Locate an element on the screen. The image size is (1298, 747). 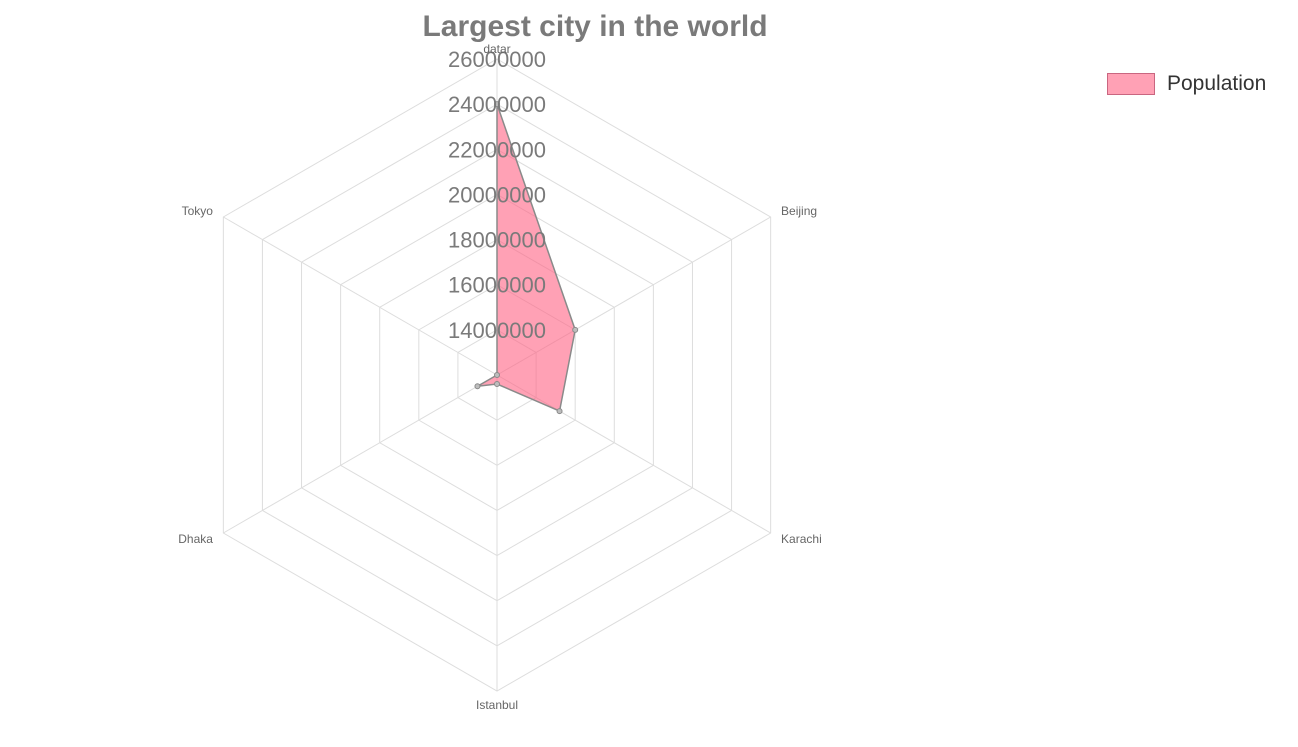
data-point-karachi is located at coordinates (559, 411).